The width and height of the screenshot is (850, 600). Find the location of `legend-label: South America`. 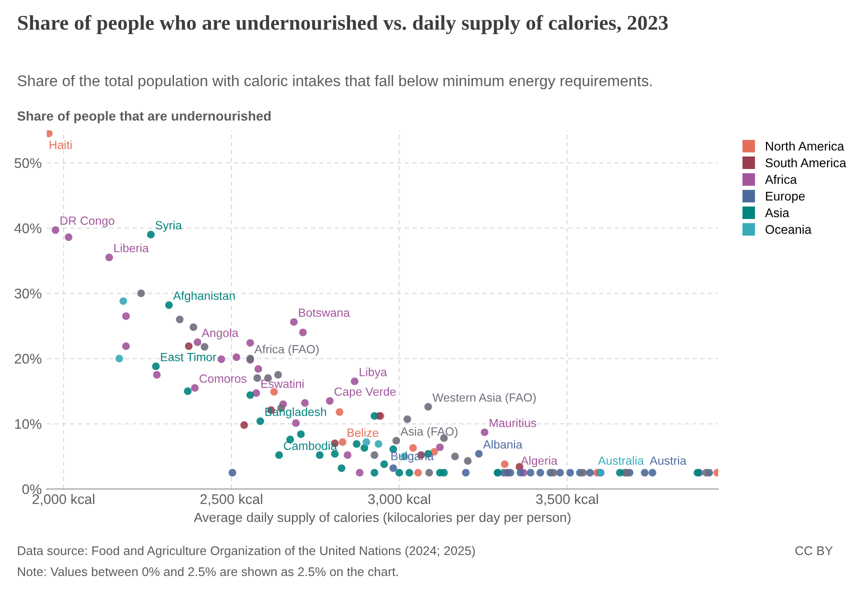

legend-label: South America is located at coordinates (806, 163).